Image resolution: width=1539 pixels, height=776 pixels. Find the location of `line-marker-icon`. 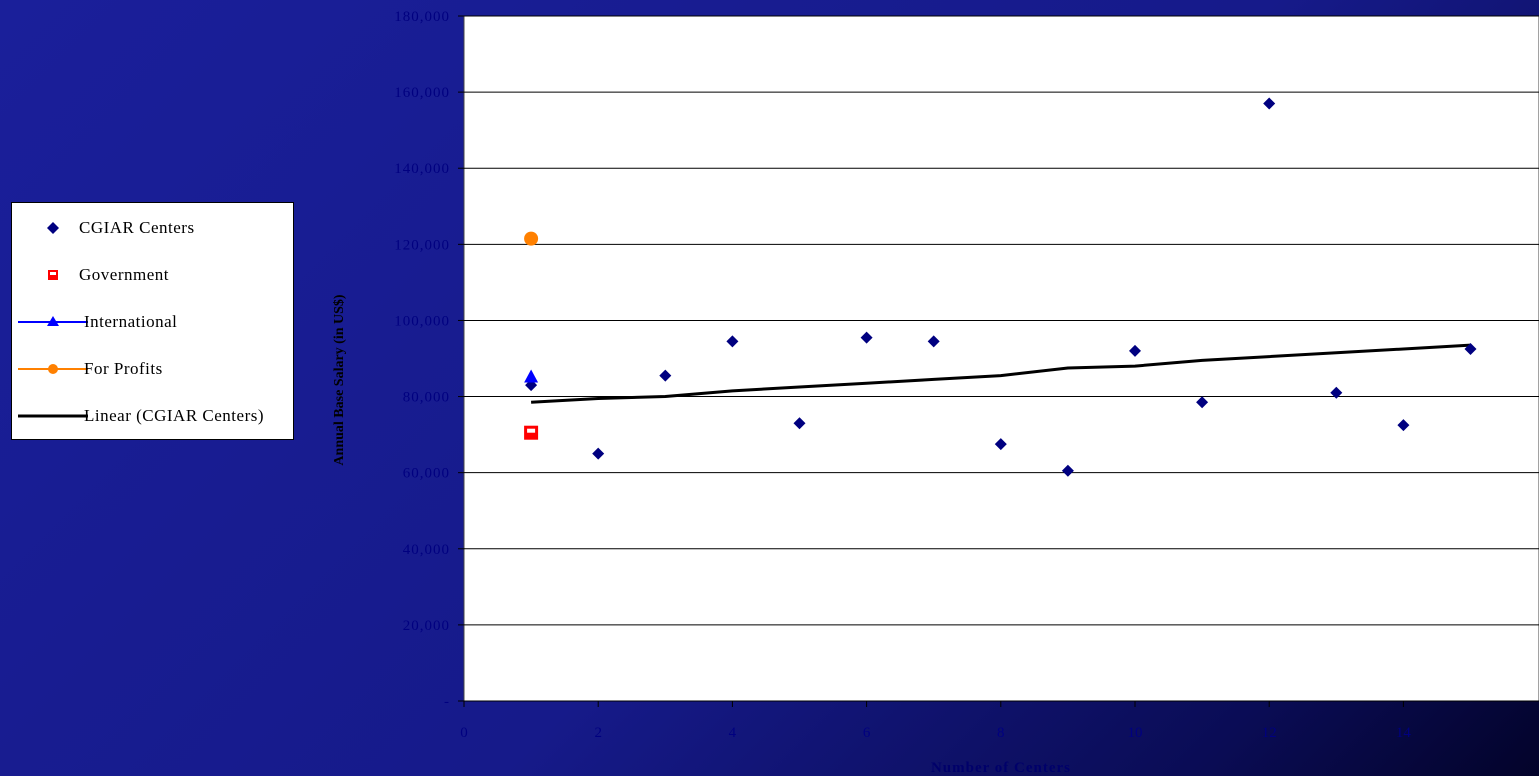

line-marker-icon is located at coordinates (53, 416).